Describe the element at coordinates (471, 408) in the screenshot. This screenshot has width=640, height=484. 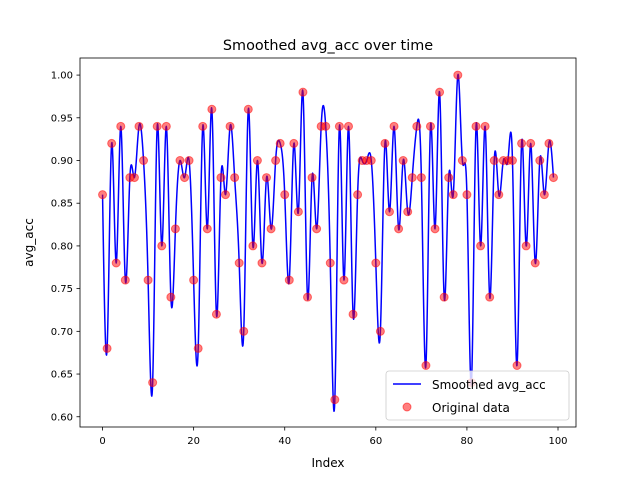
I see `legend-label-original: Original data` at that location.